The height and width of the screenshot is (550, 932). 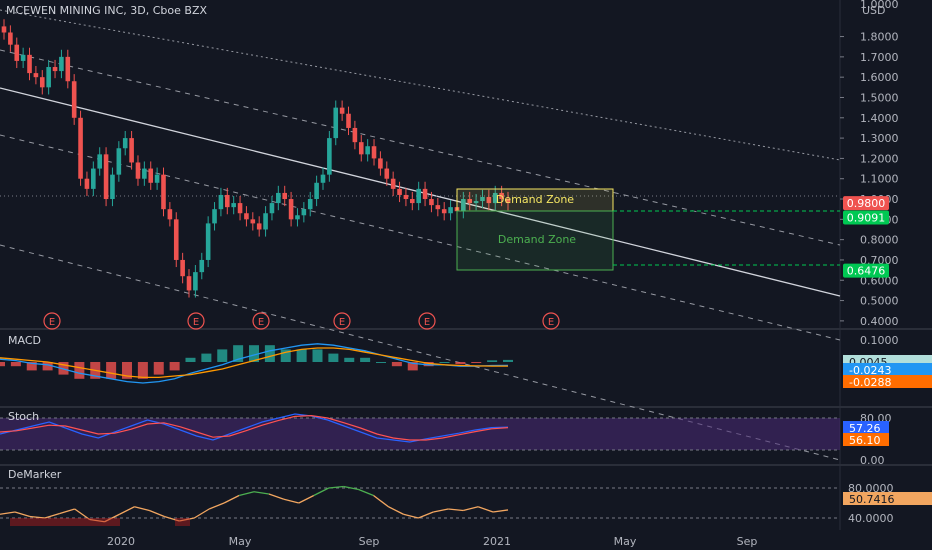 What do you see at coordinates (870, 370) in the screenshot?
I see `macd-value-label: -0.0243` at bounding box center [870, 370].